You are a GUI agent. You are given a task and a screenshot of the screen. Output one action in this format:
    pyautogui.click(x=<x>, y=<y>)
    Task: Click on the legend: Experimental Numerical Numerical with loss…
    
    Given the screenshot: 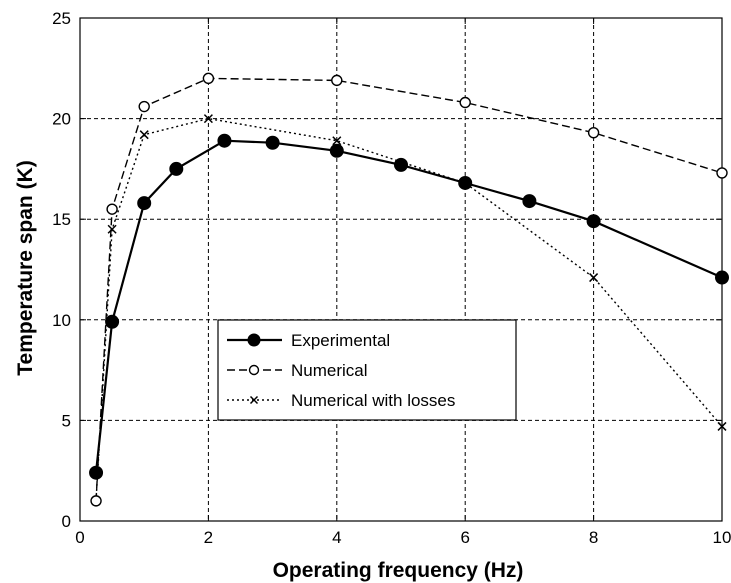 What is the action you would take?
    pyautogui.click(x=367, y=370)
    